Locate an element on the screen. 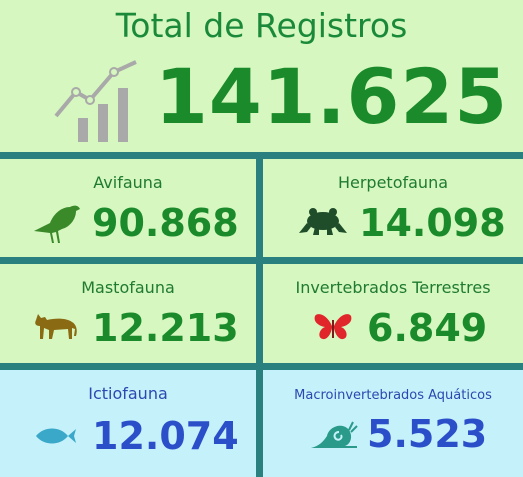 The height and width of the screenshot is (477, 523). butterfly-icon is located at coordinates (333, 327).